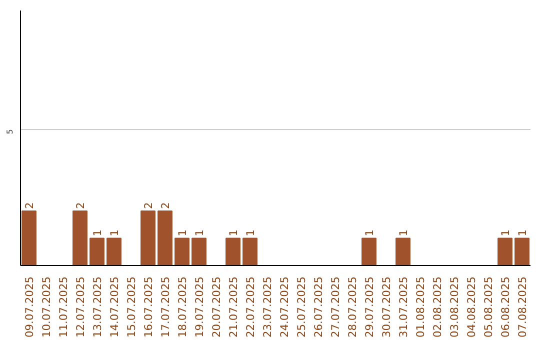 Image resolution: width=540 pixels, height=340 pixels. What do you see at coordinates (267, 307) in the screenshot?
I see `x-tick-label: 23.07.2025` at bounding box center [267, 307].